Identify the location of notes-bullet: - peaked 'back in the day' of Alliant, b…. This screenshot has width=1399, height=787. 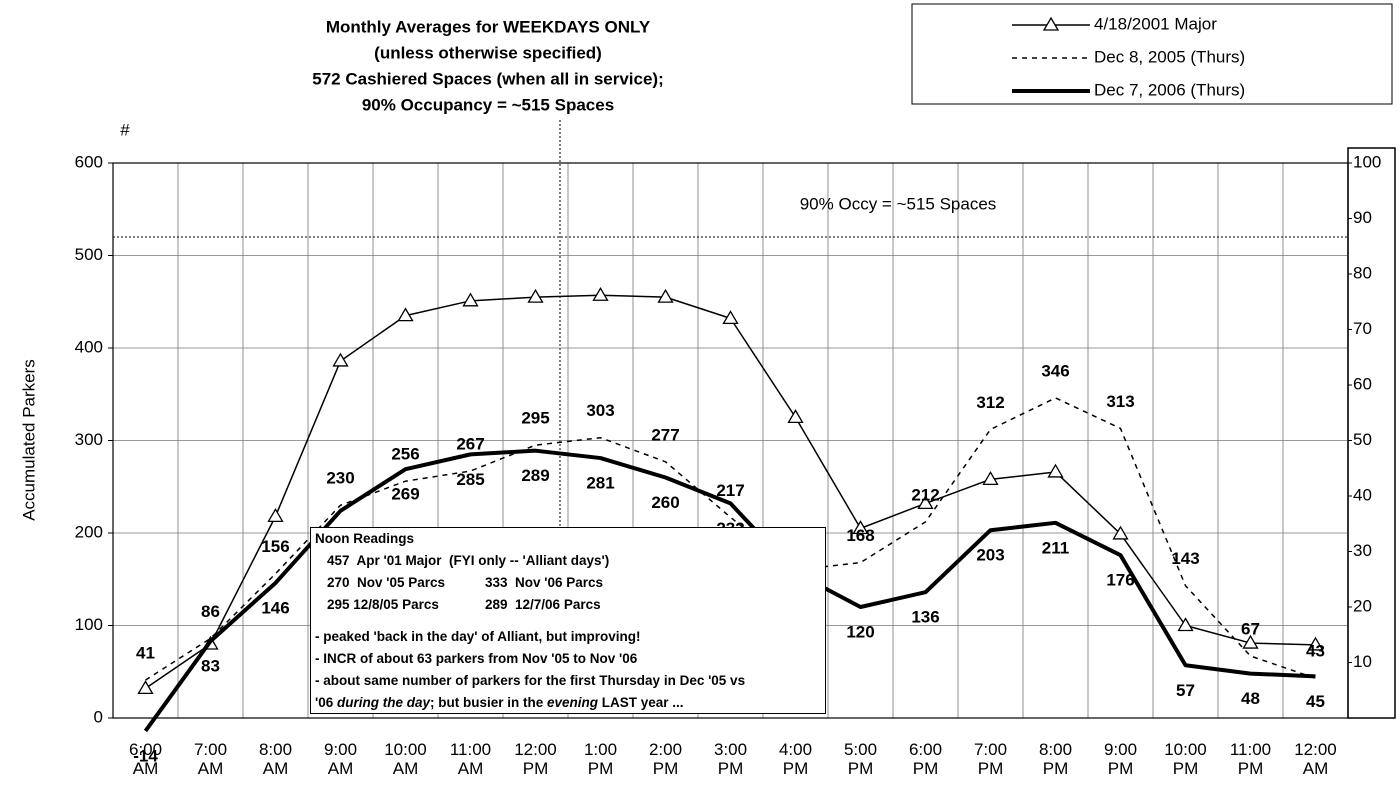
(568, 637).